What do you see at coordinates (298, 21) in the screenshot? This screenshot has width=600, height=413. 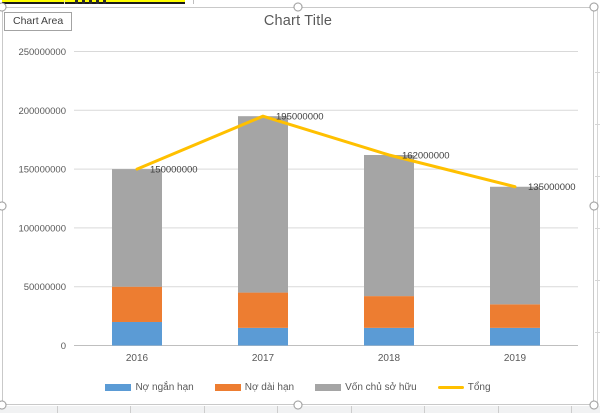 I see `chart-title: Chart Title` at bounding box center [298, 21].